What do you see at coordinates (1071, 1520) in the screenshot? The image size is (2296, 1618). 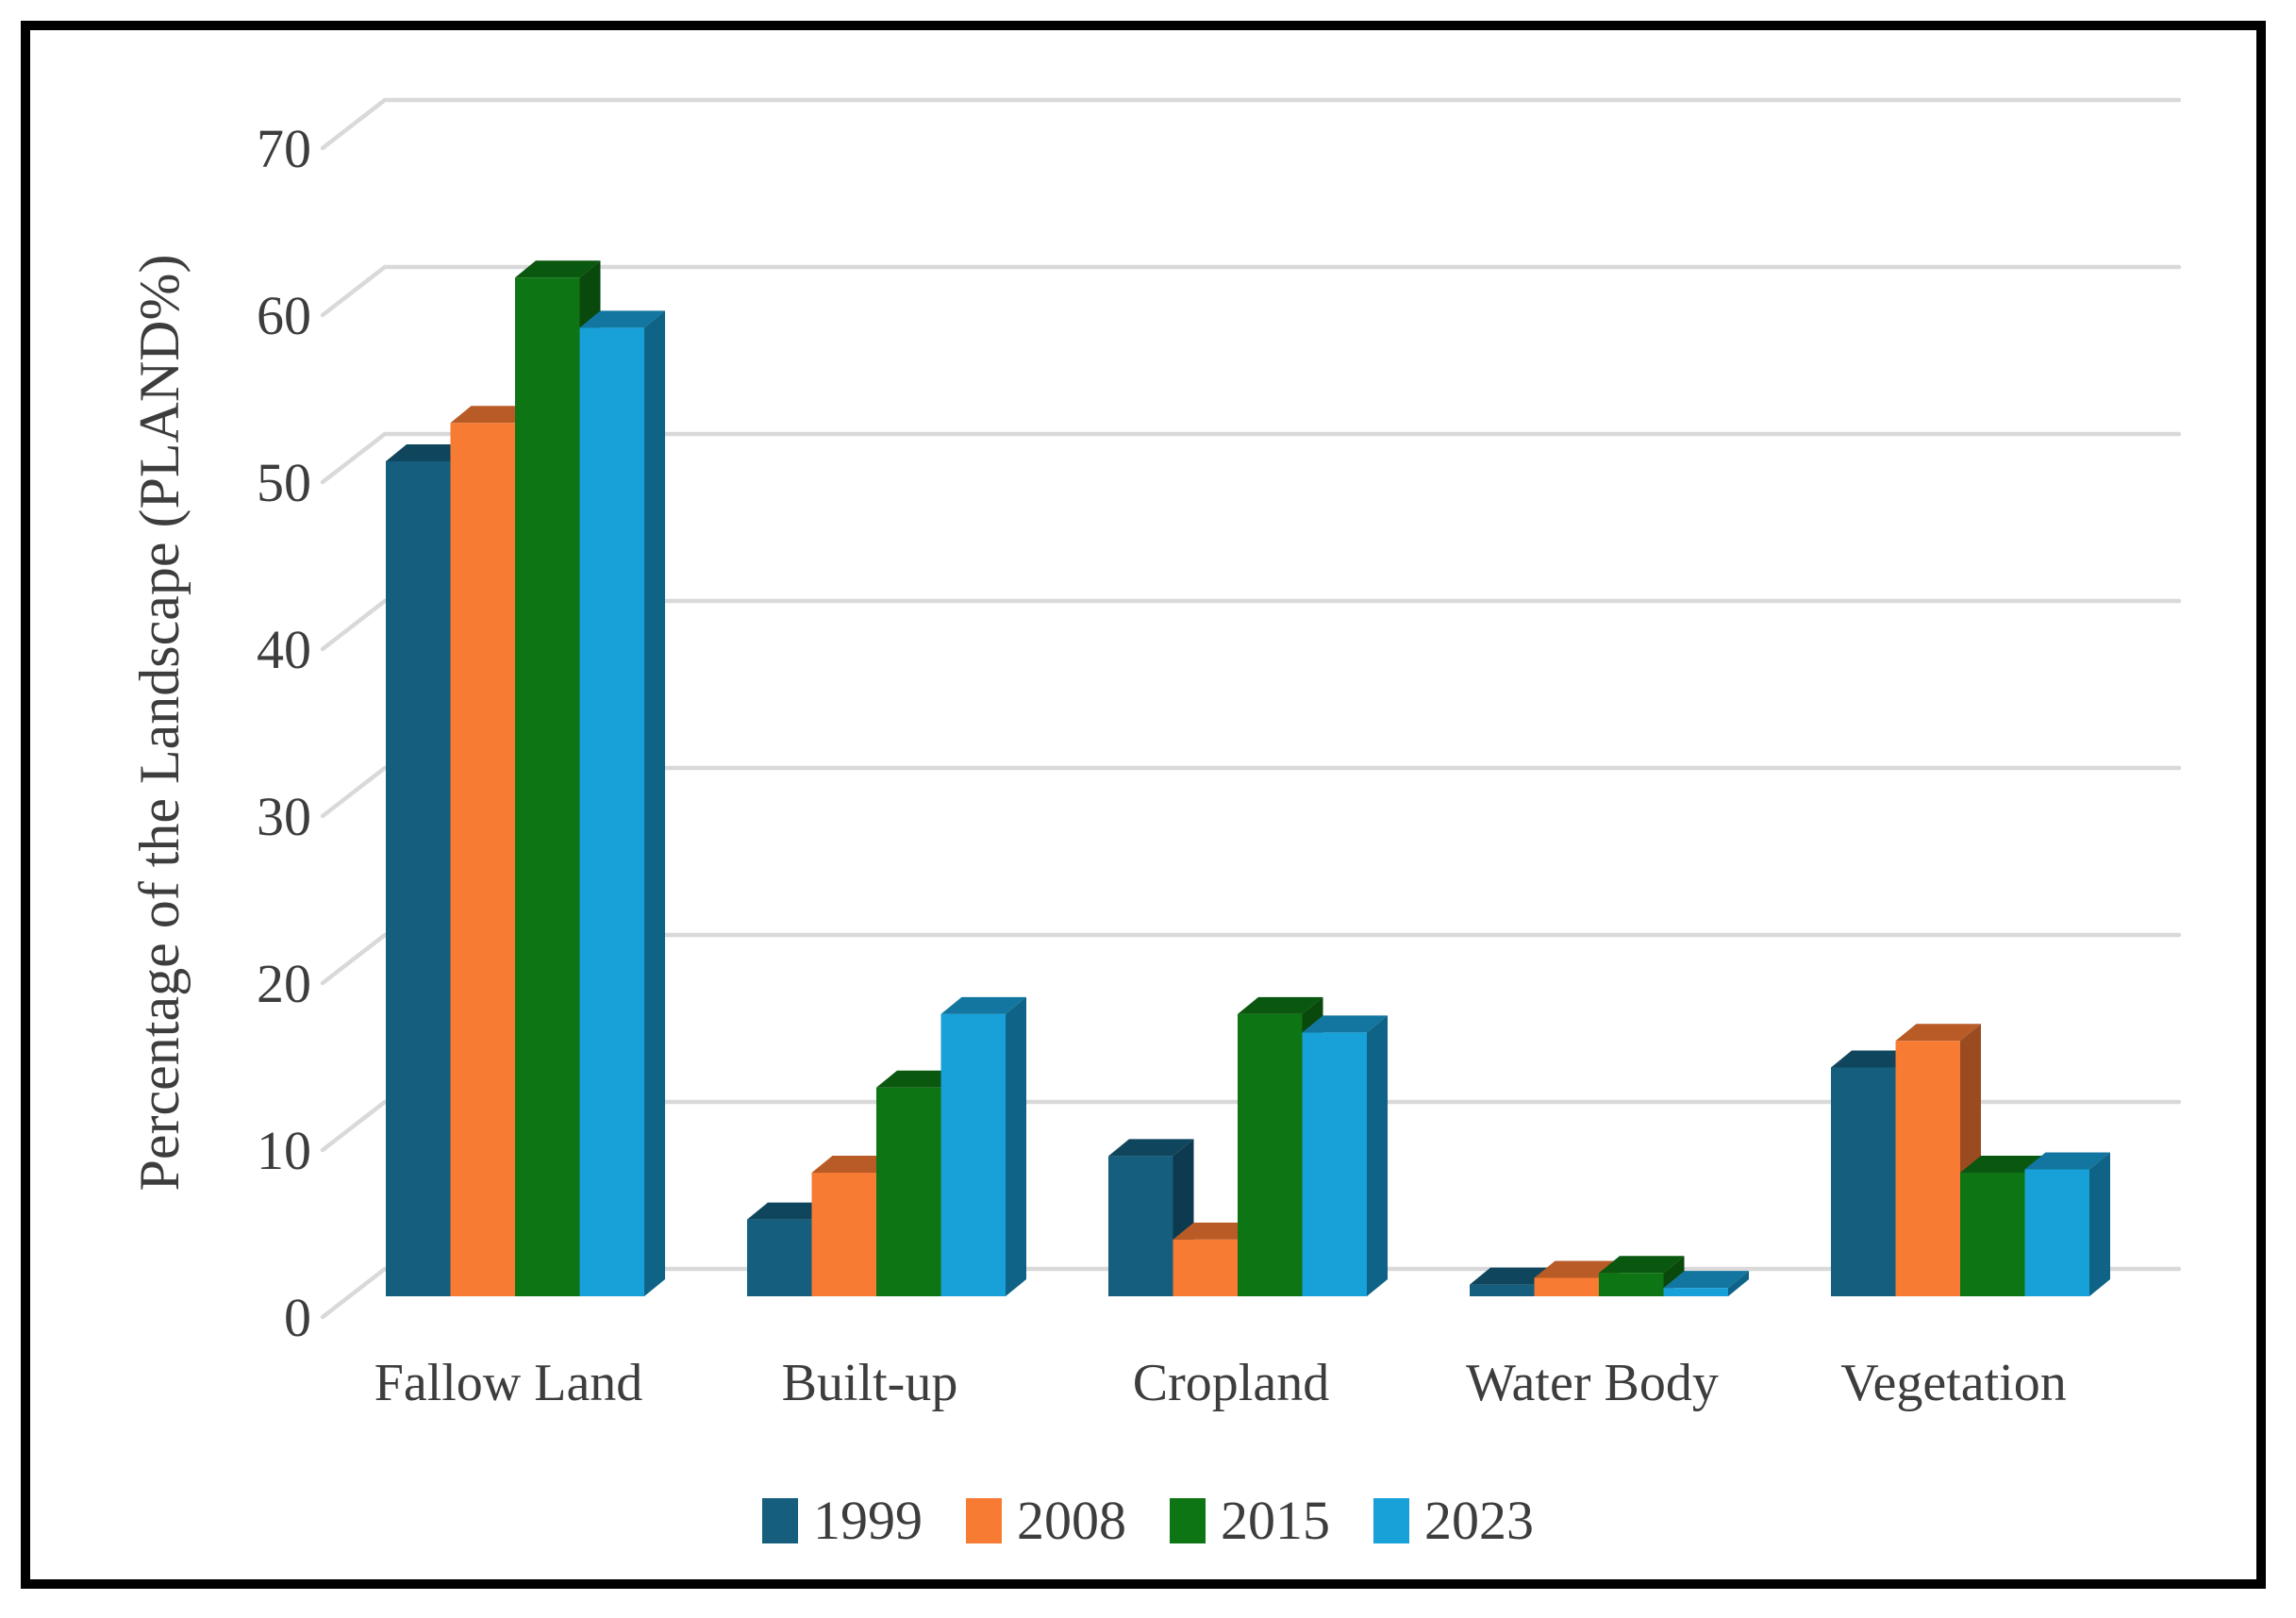 I see `legend-label-2008: 2008` at bounding box center [1071, 1520].